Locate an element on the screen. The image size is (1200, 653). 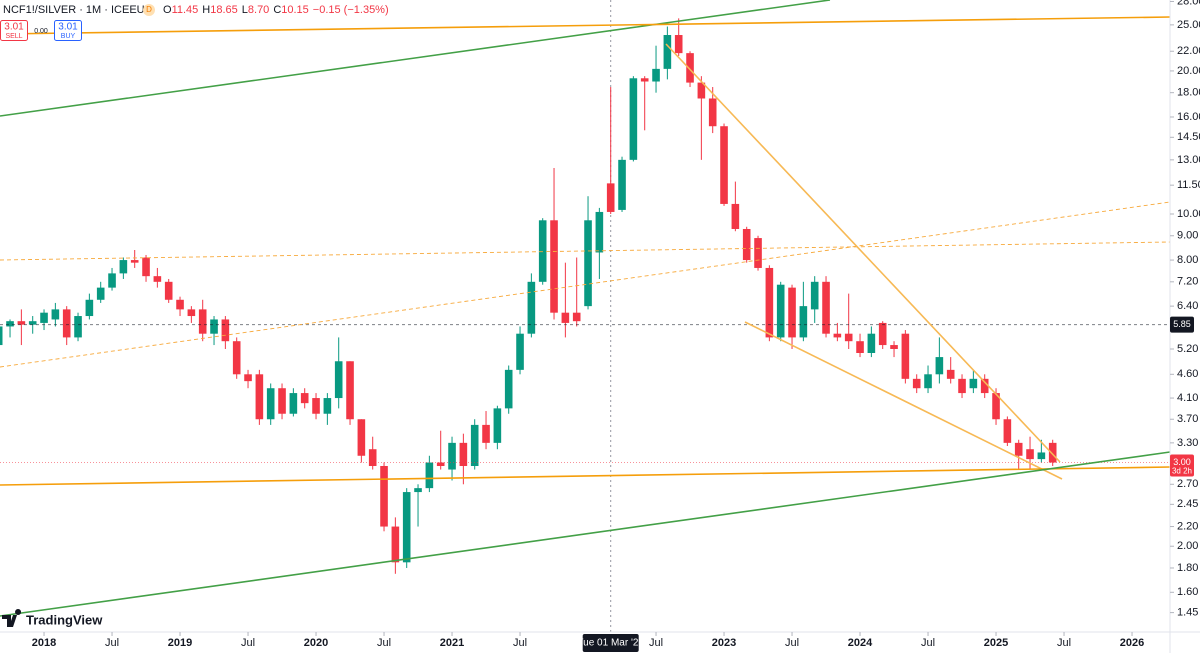
trend-line is located at coordinates (585, 476).